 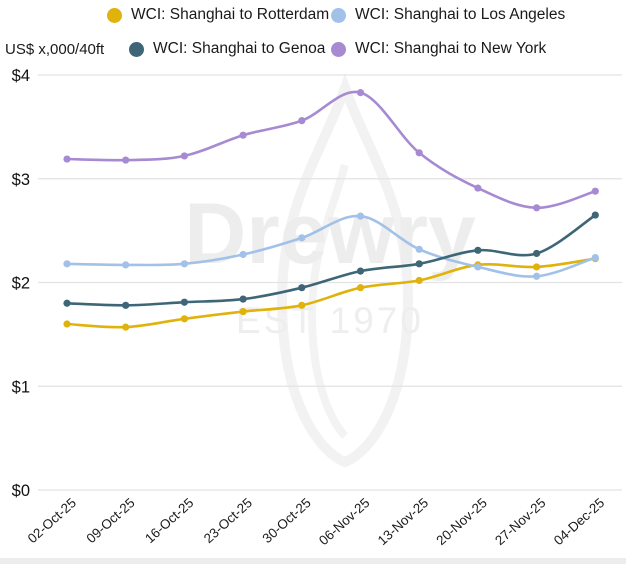 I want to click on line-wci-shanghai-to-rotterdam, so click(x=331, y=293).